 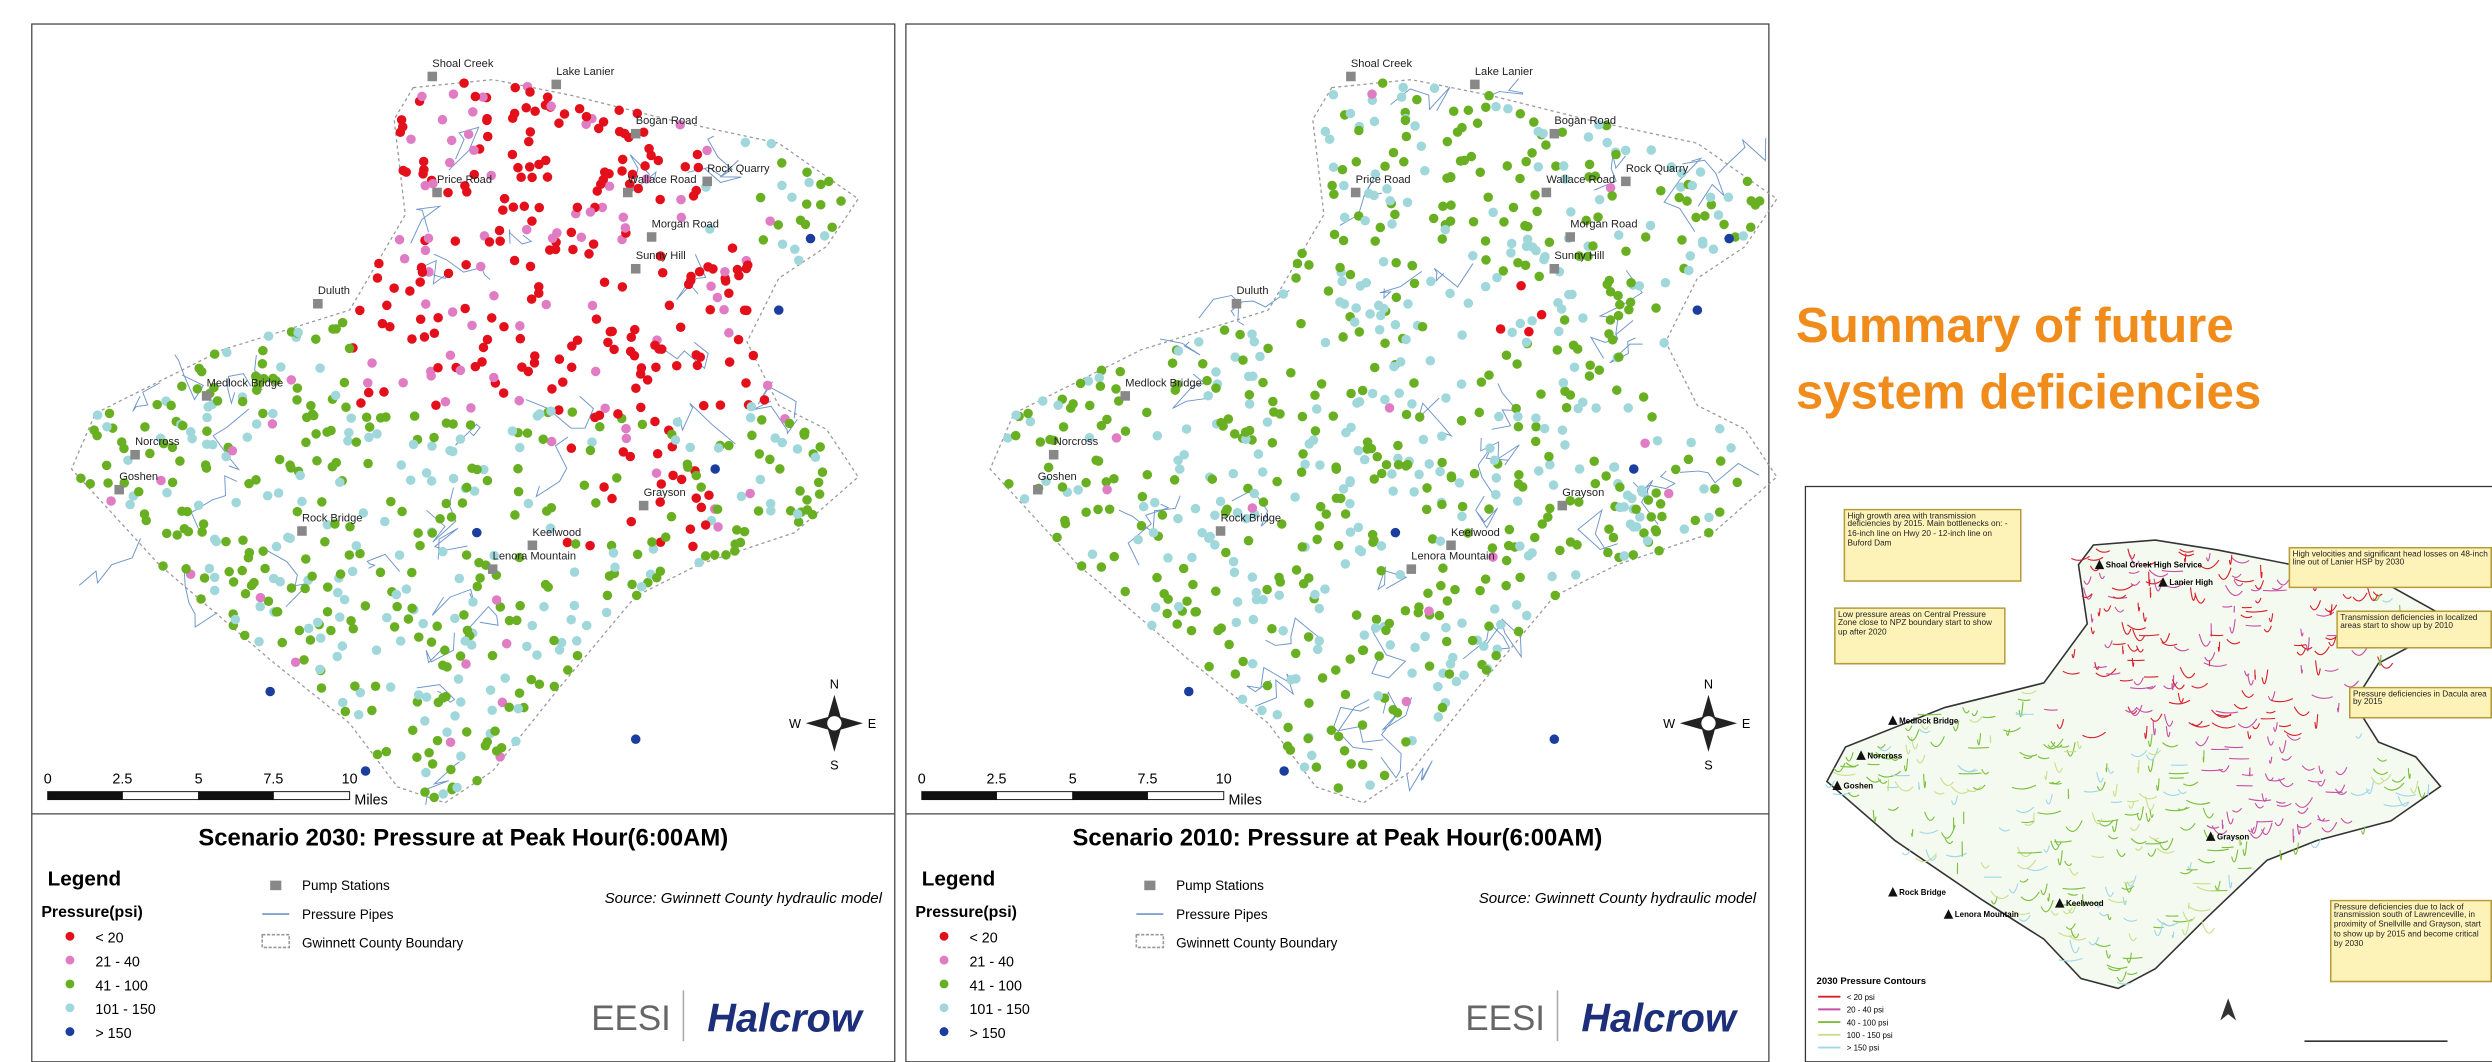 I want to click on place-label: Duluth, so click(x=1252, y=291).